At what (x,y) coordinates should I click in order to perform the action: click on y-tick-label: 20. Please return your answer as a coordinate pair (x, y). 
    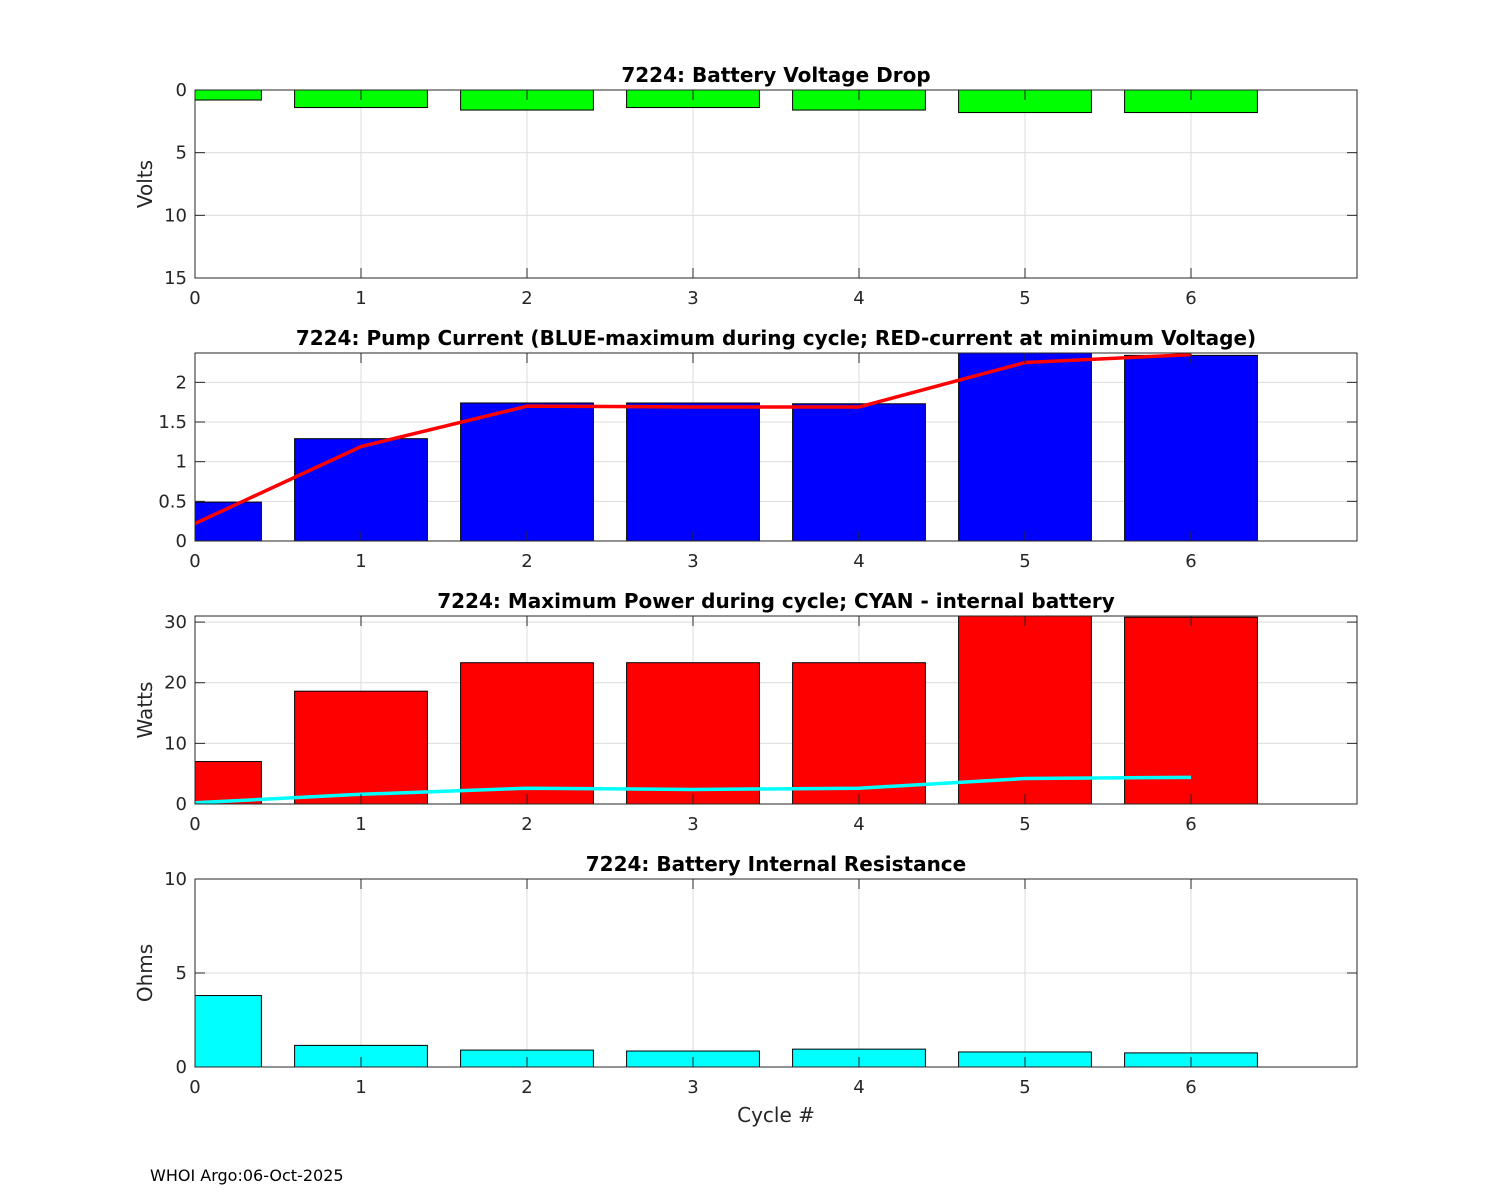
    Looking at the image, I should click on (175, 683).